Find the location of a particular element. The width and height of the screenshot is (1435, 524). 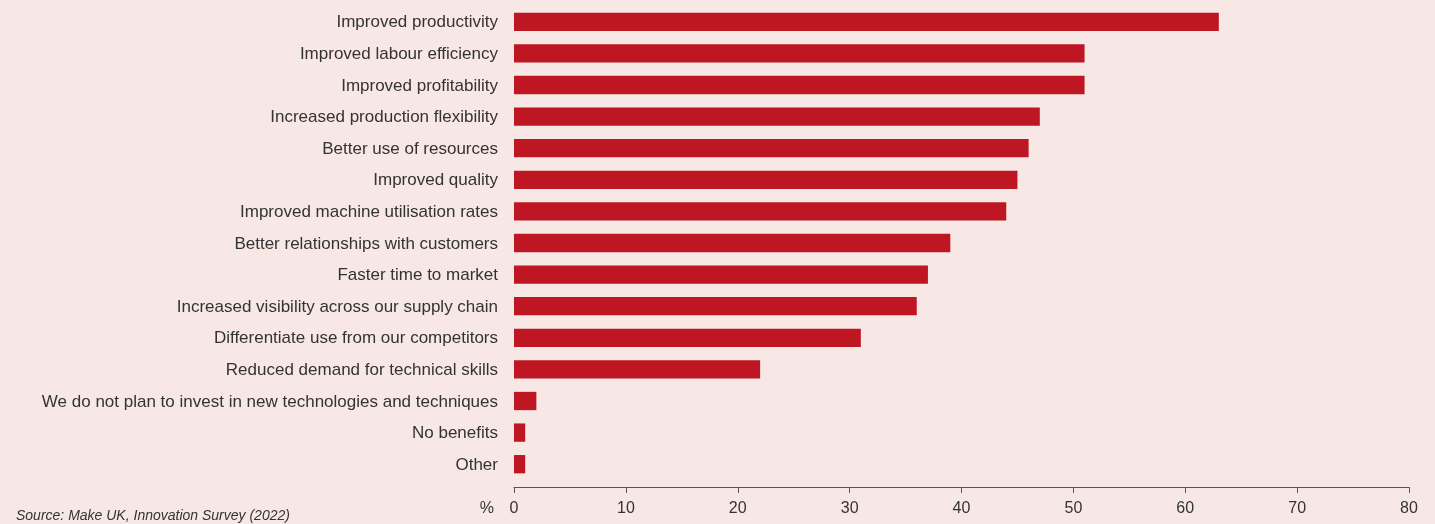

y-tick-label: Improved productivity is located at coordinates (417, 22).